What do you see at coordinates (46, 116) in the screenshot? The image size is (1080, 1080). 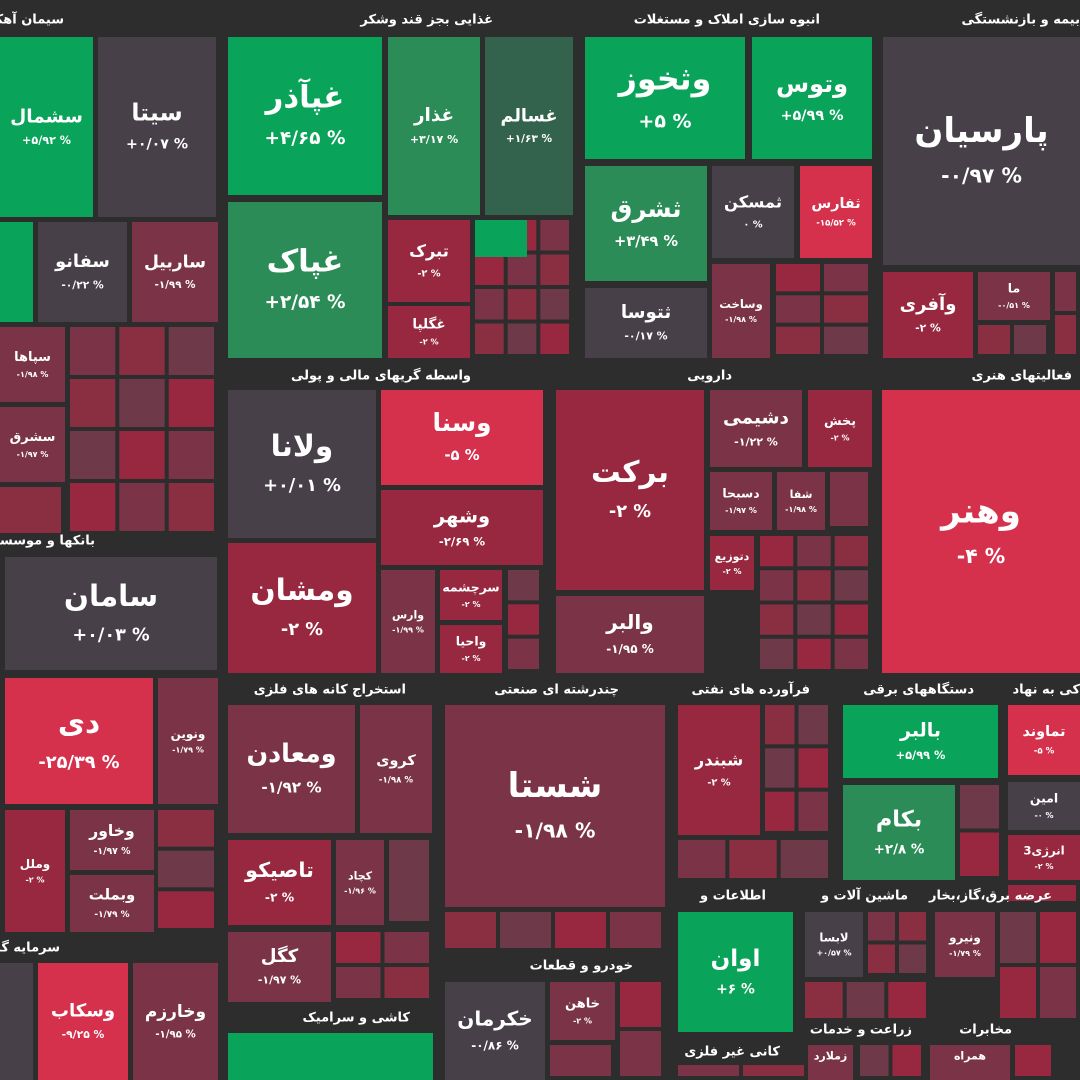 I see `tile-name: سشمال` at bounding box center [46, 116].